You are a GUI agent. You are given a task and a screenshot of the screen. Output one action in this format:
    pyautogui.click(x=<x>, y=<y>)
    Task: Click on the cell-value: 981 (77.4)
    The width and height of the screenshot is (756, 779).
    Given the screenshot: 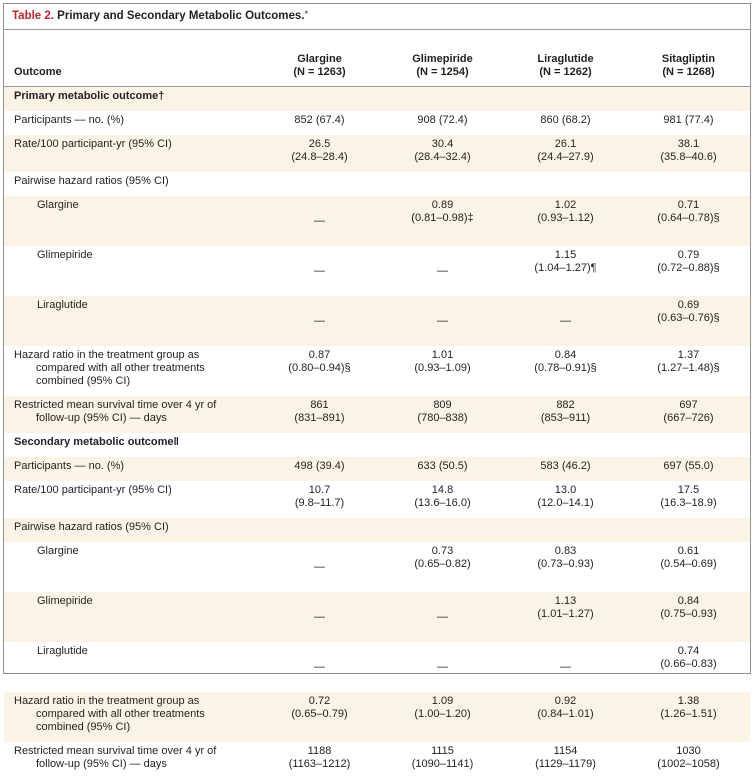 What is the action you would take?
    pyautogui.click(x=688, y=120)
    